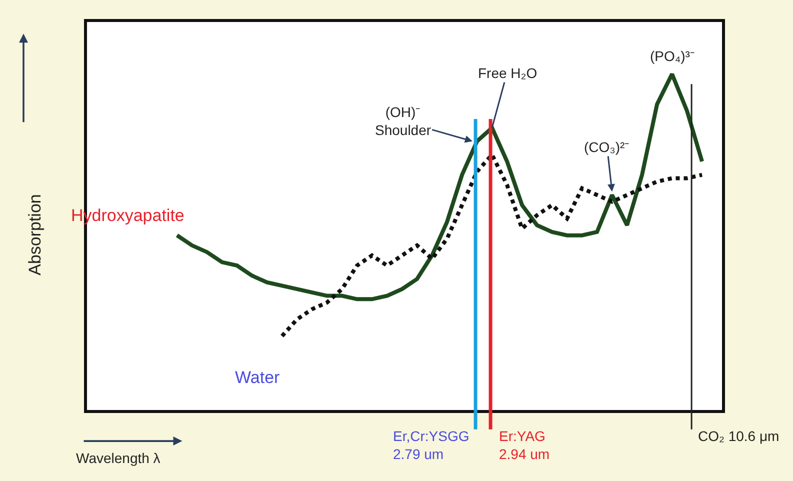 The height and width of the screenshot is (481, 793). I want to click on series-label: Water, so click(257, 377).